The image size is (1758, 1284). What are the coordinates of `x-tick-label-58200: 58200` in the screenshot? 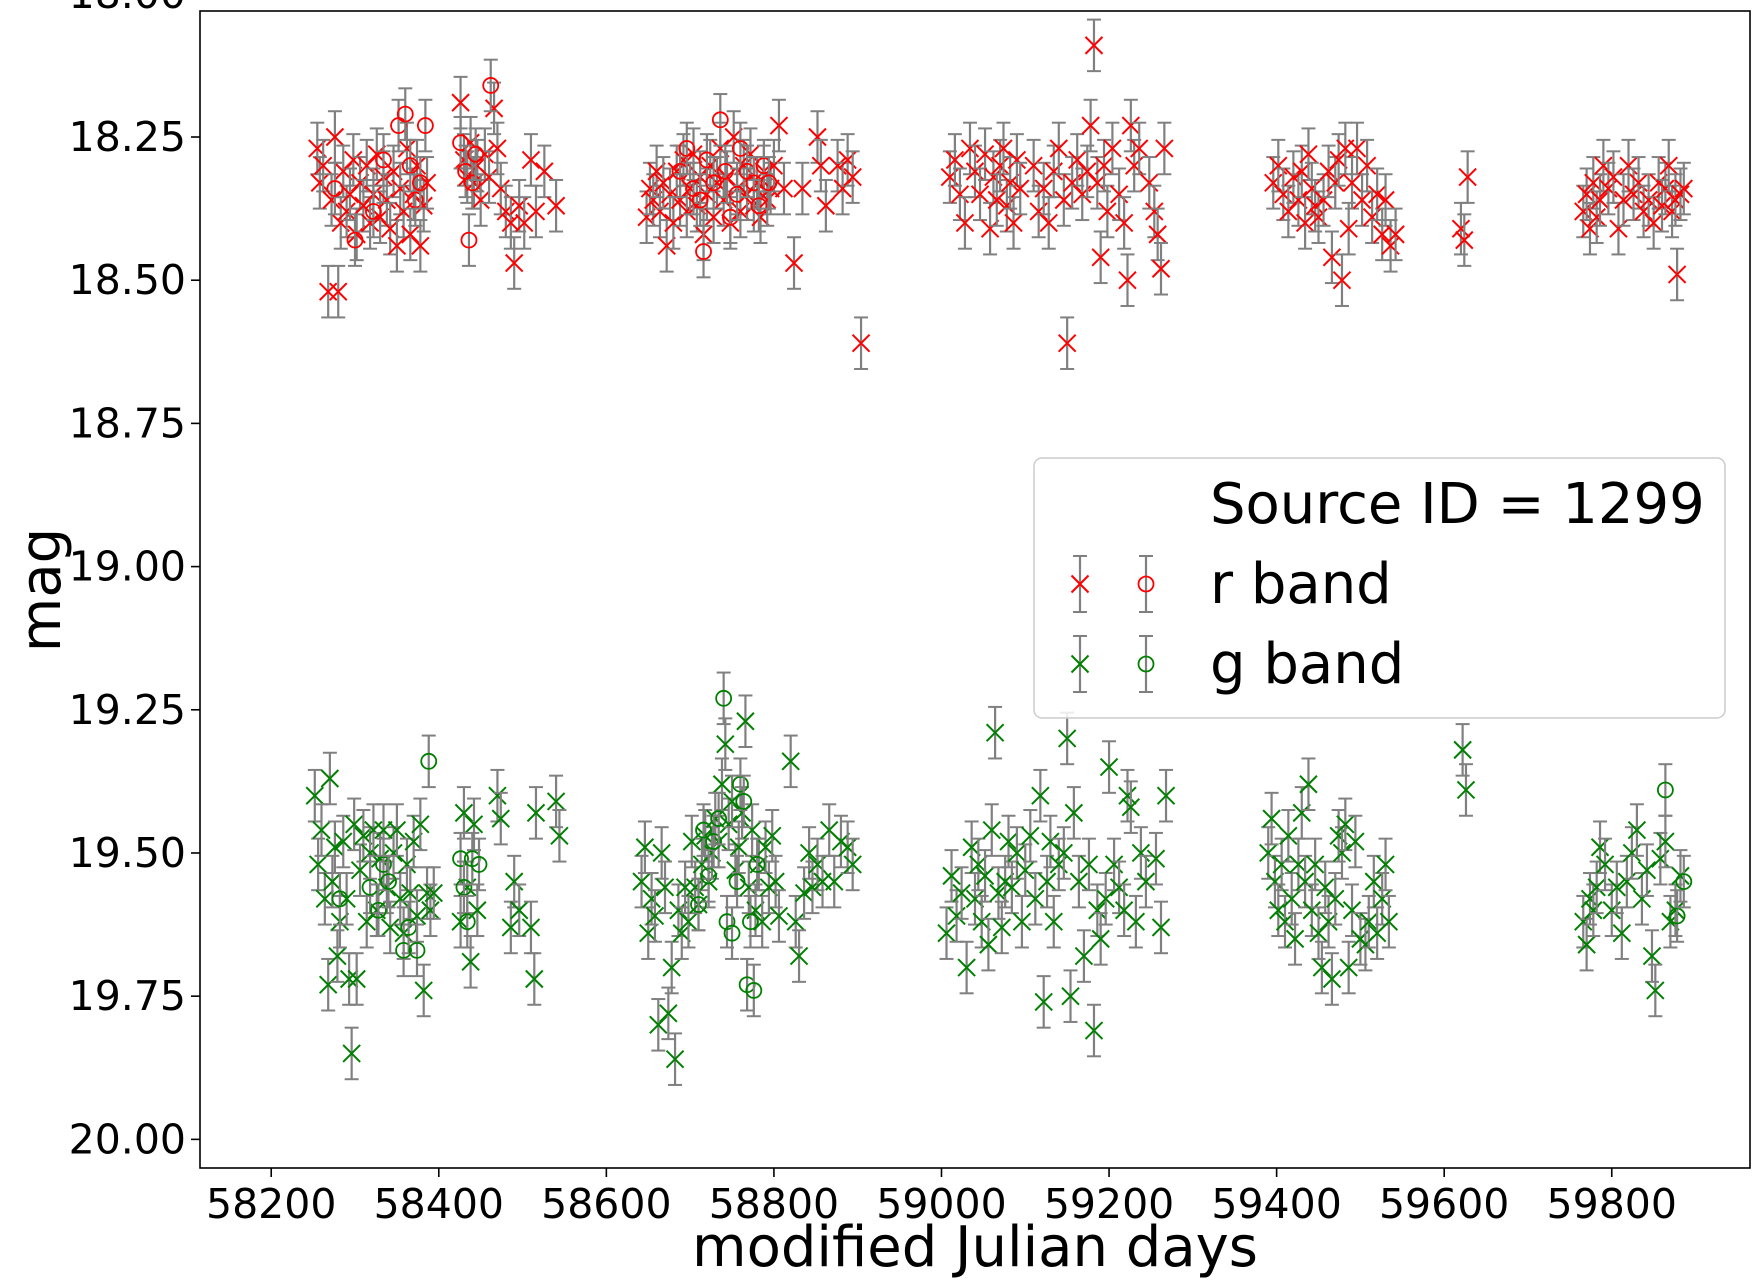 It's located at (271, 1204).